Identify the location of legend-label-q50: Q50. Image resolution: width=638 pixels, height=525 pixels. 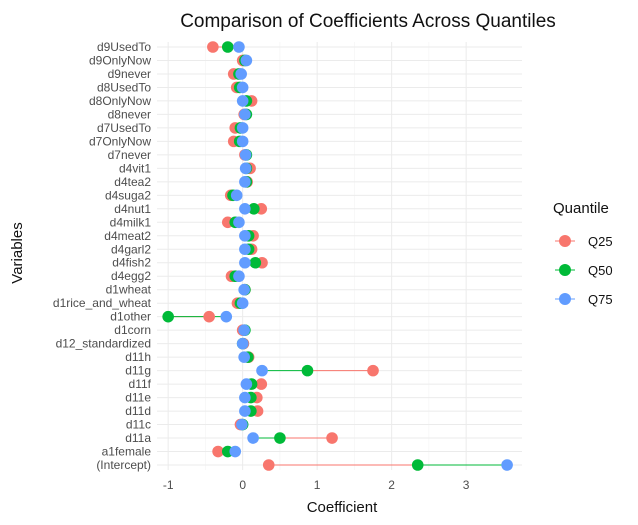
(600, 270).